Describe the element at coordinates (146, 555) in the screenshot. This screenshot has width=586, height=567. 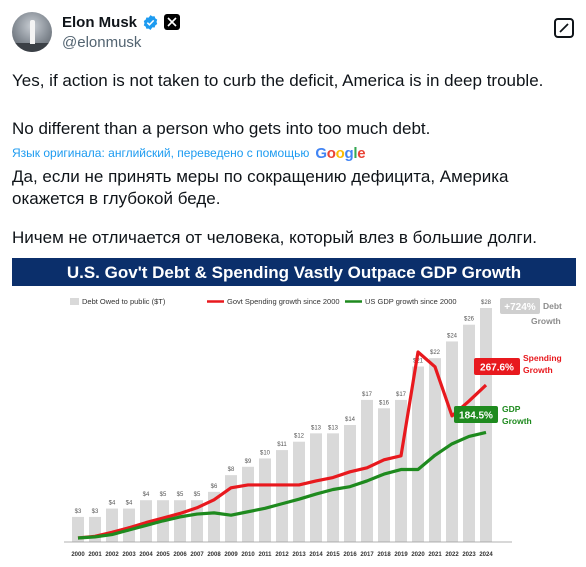
I see `x-tick-label: 2004` at that location.